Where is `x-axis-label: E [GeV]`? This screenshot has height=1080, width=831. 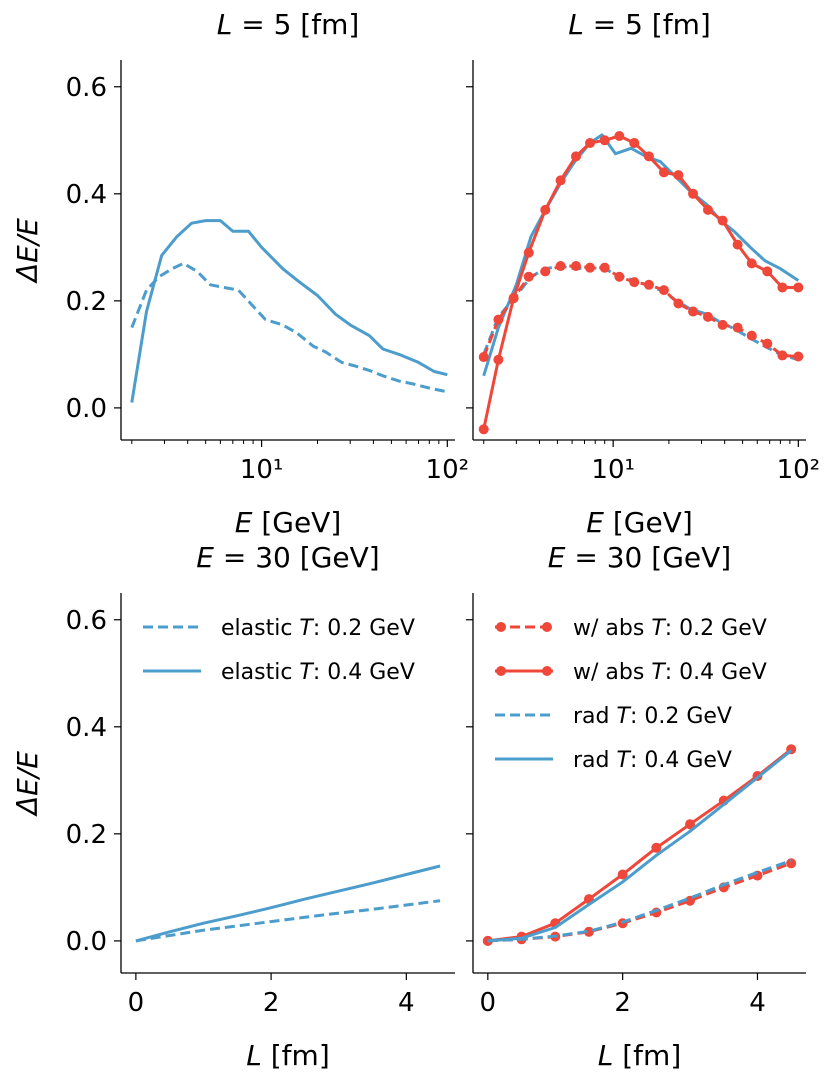 x-axis-label: E [GeV] is located at coordinates (639, 522).